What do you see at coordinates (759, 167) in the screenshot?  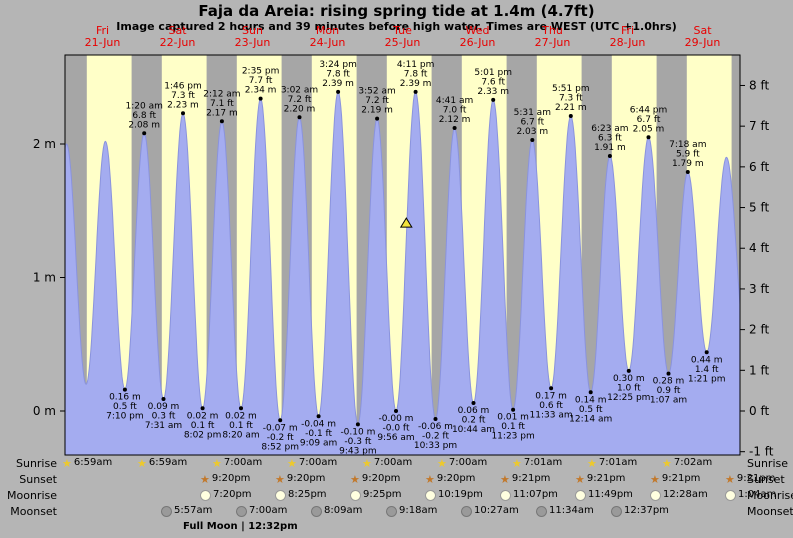 I see `y-axis-right-tick-label: 6 ft` at bounding box center [759, 167].